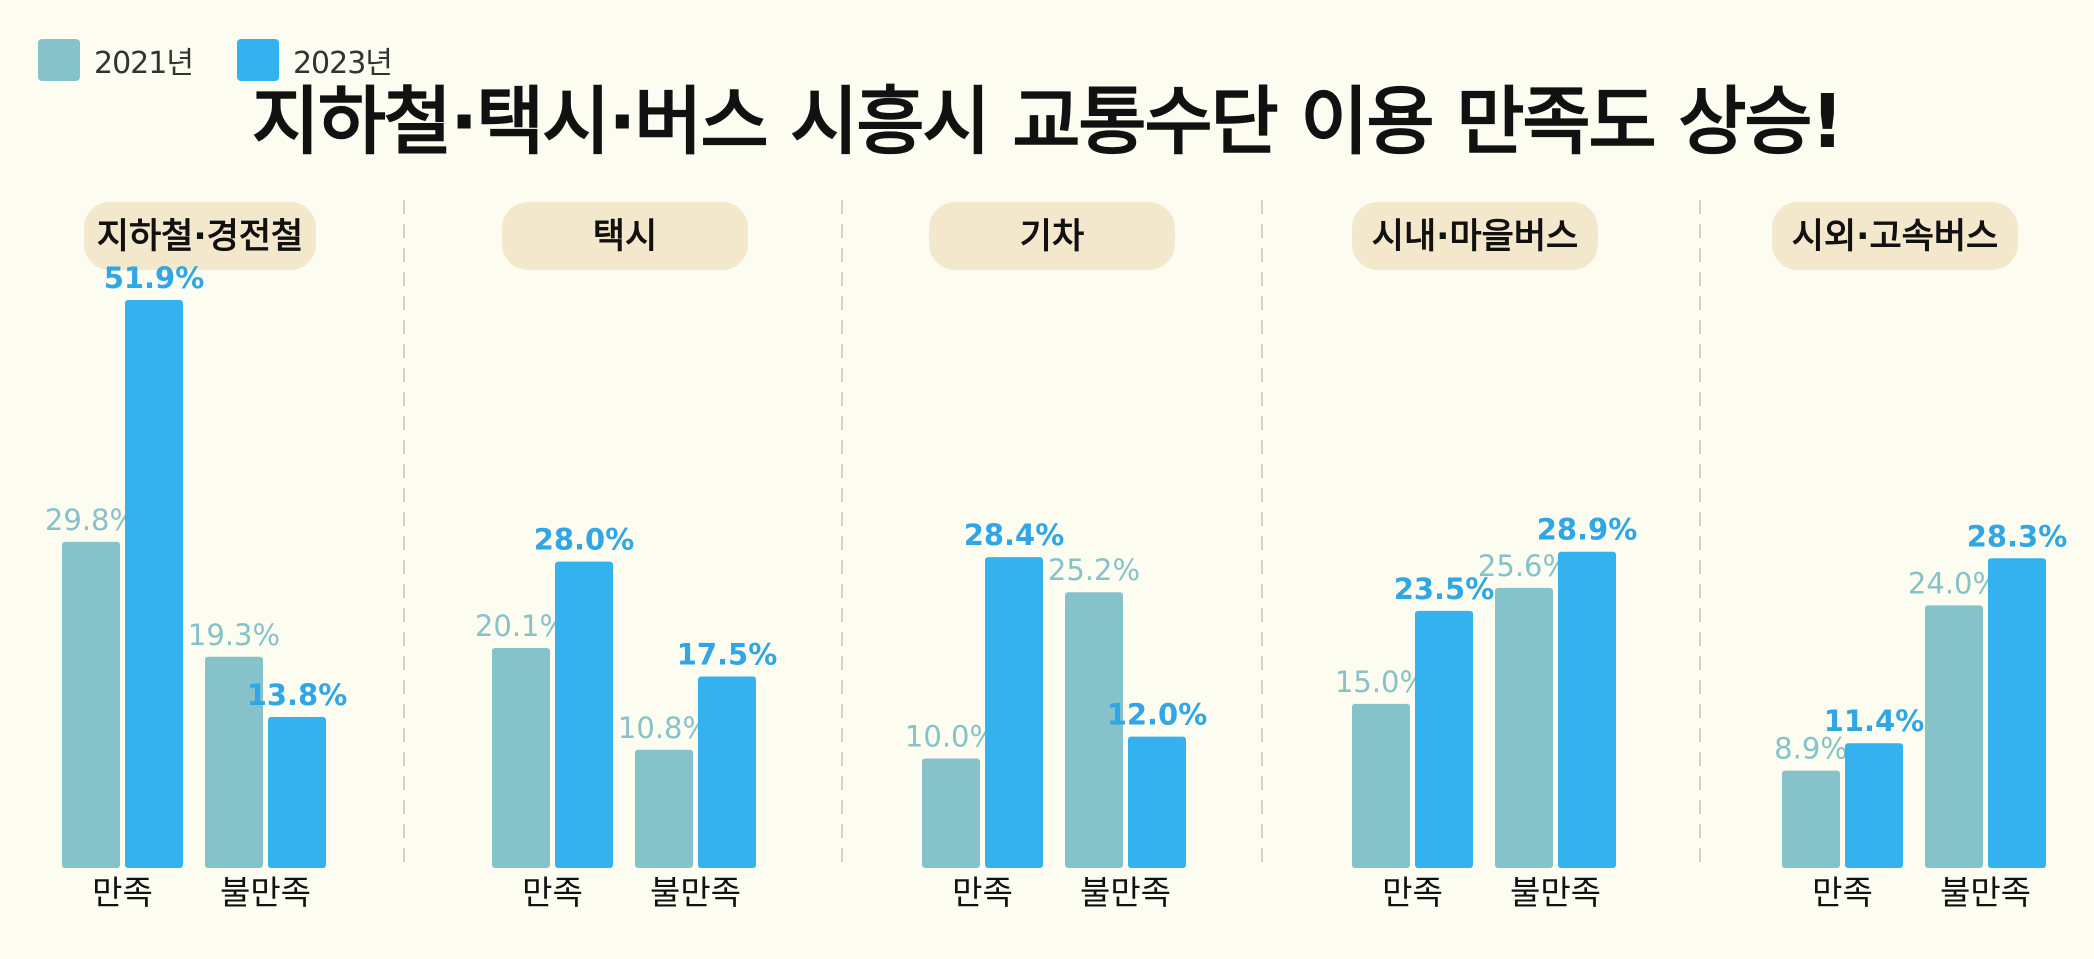 This screenshot has width=2094, height=959. Describe the element at coordinates (695, 892) in the screenshot. I see `category-label-2-2: 불만족` at that location.